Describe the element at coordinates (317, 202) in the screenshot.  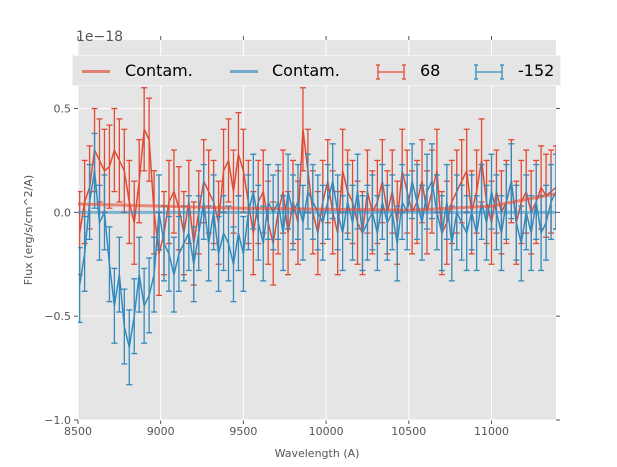
I see `contam-line` at that location.